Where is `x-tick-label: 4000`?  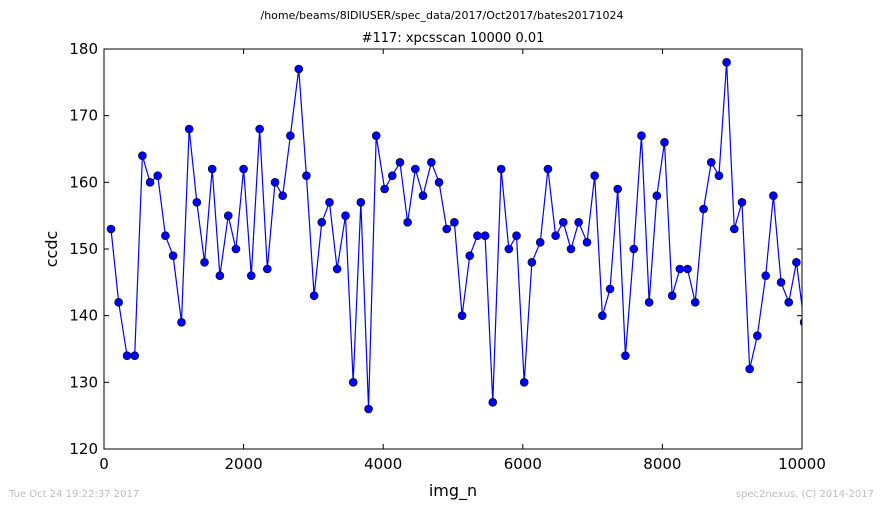 x-tick-label: 4000 is located at coordinates (383, 464).